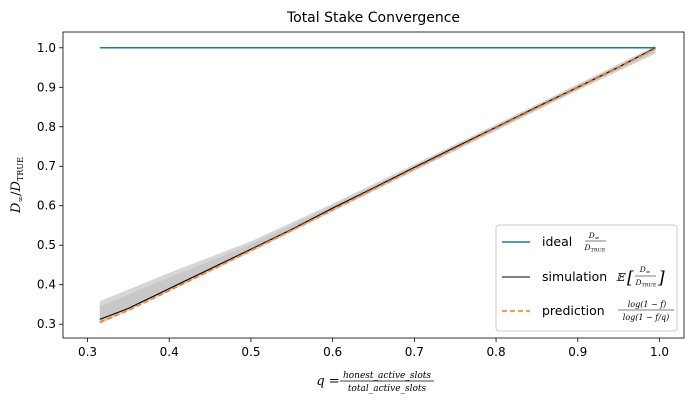 Image resolution: width=693 pixels, height=407 pixels. I want to click on x-tick-label: 0.5, so click(250, 352).